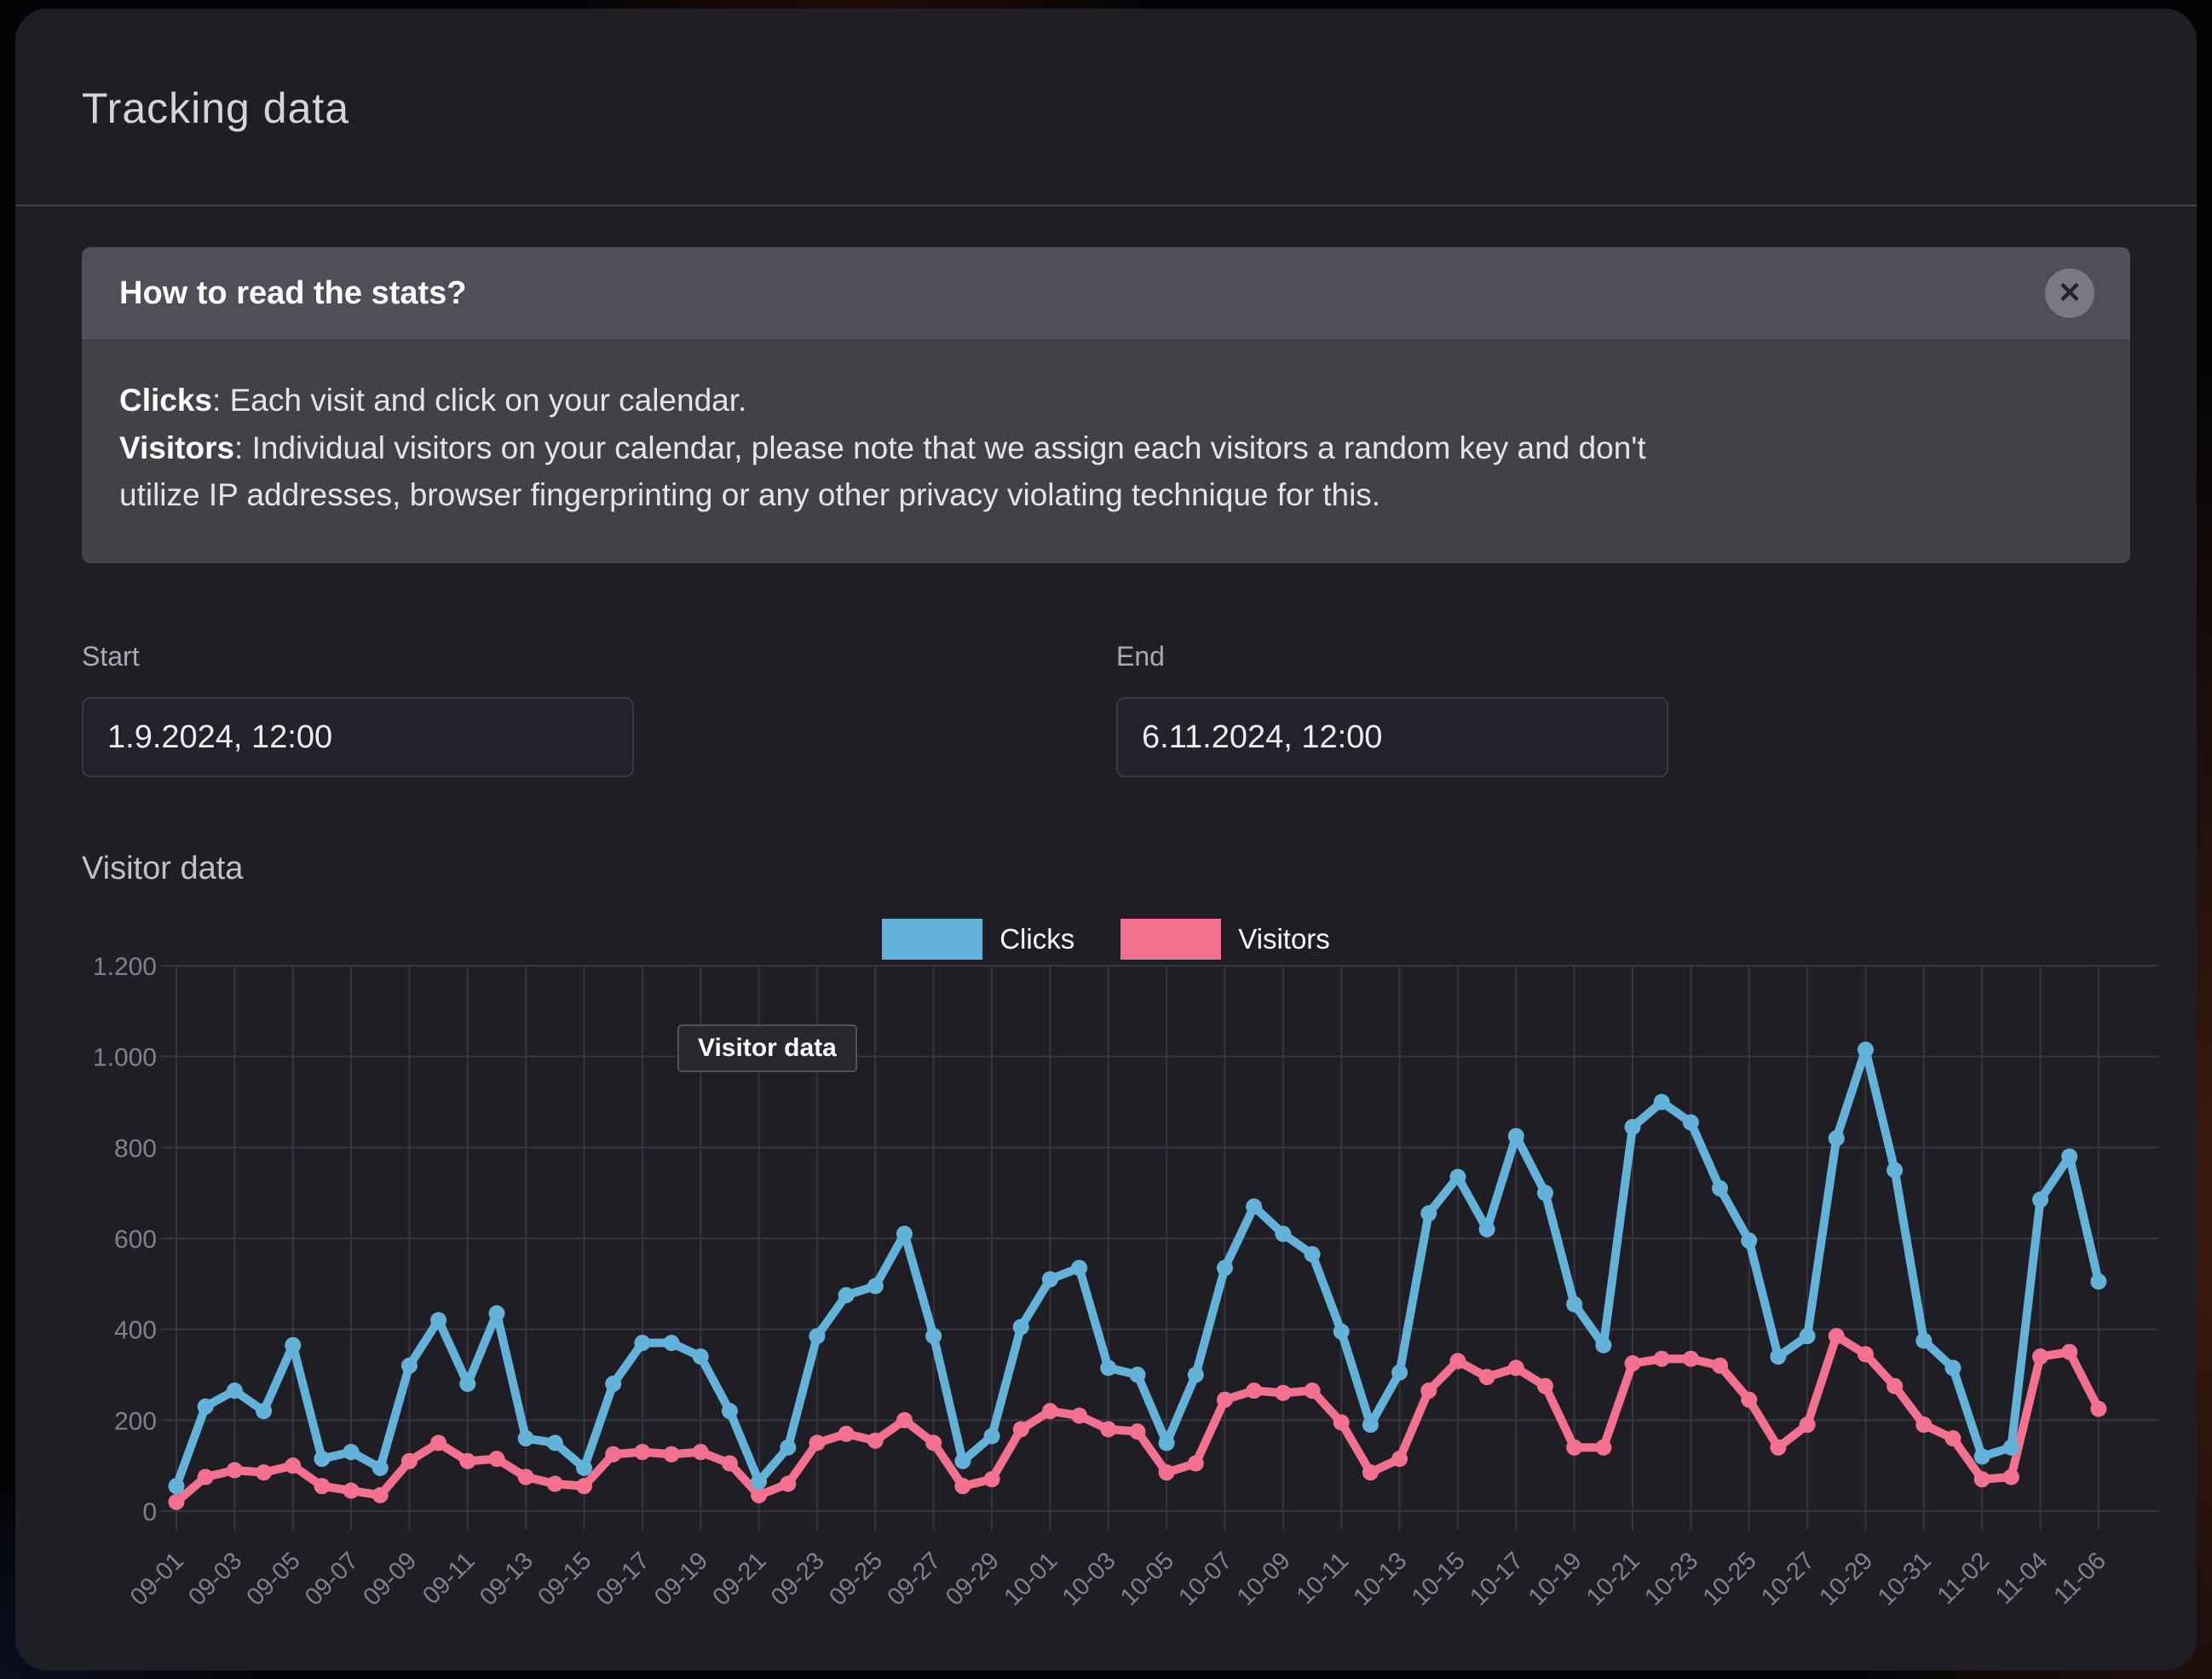  What do you see at coordinates (1171, 939) in the screenshot?
I see `visitors-legend-swatch` at bounding box center [1171, 939].